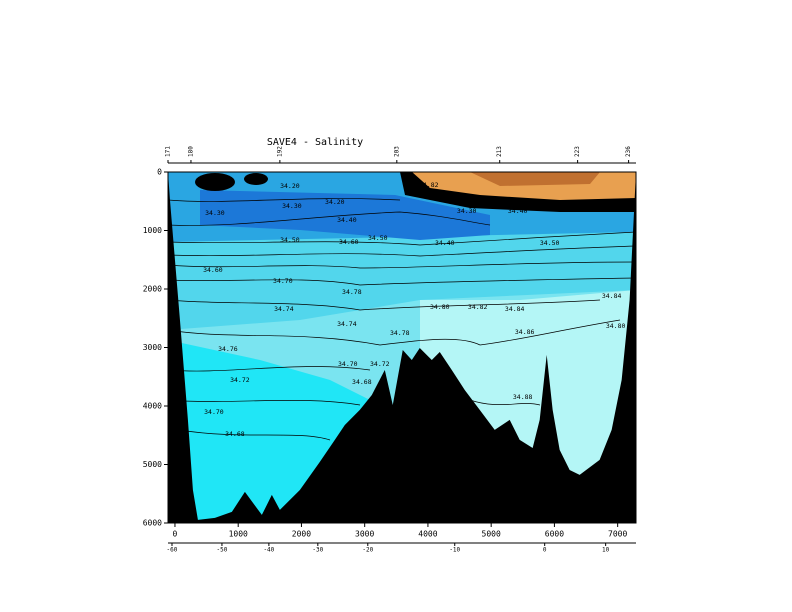 The image size is (792, 612). What do you see at coordinates (617, 534) in the screenshot?
I see `x-tick-label: 7000` at bounding box center [617, 534].